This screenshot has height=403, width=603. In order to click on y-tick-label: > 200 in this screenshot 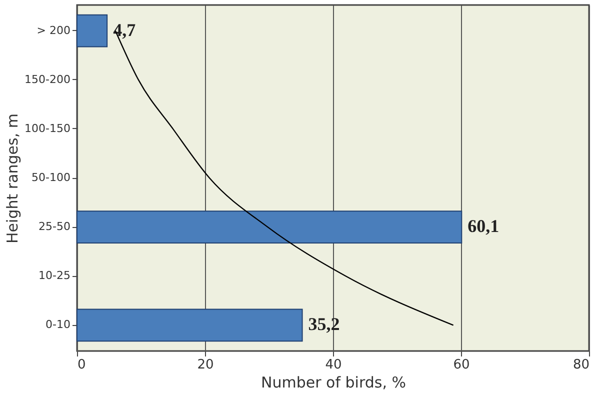, I will do `click(53, 30)`.